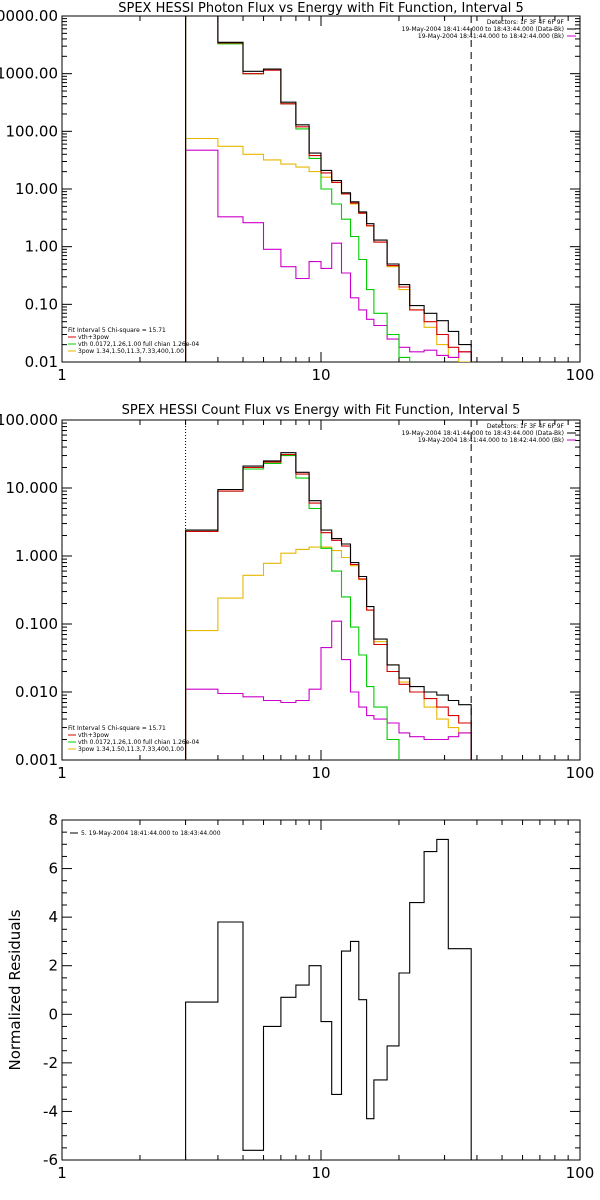 The width and height of the screenshot is (600, 1200). What do you see at coordinates (53, 1014) in the screenshot?
I see `y-tick-label: 0` at bounding box center [53, 1014].